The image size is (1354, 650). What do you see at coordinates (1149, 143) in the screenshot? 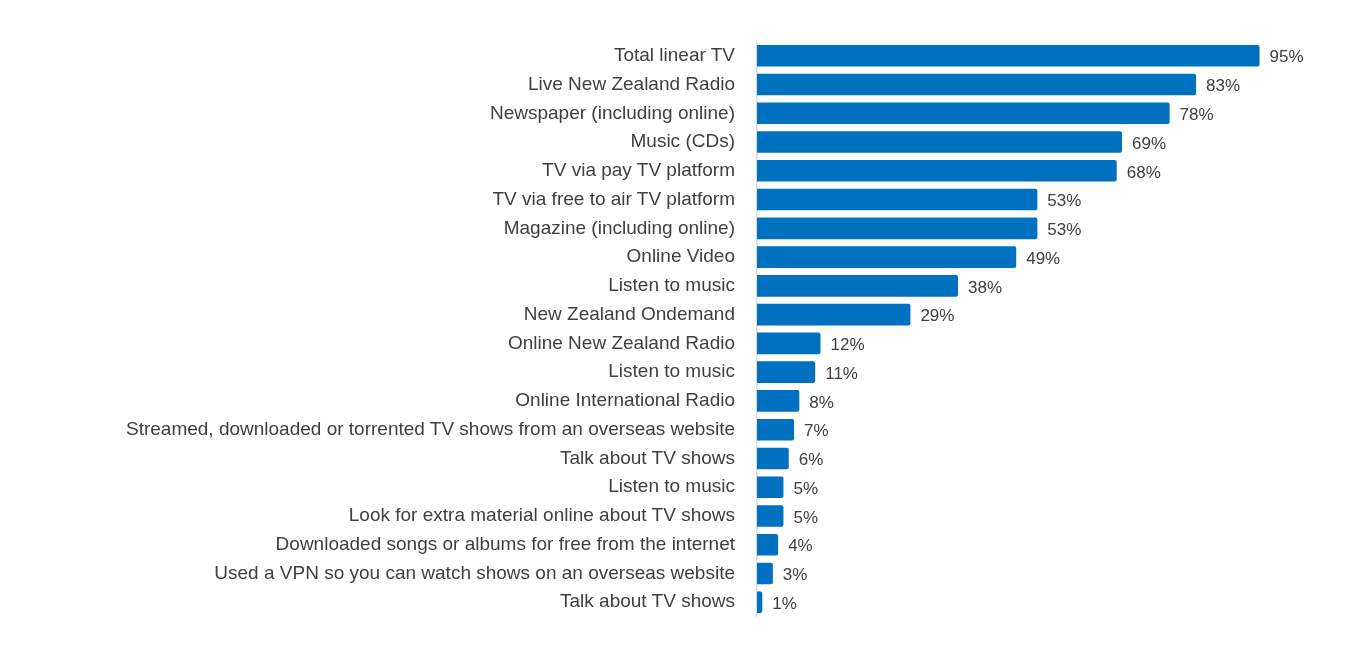
I see `data-label: 69%` at bounding box center [1149, 143].